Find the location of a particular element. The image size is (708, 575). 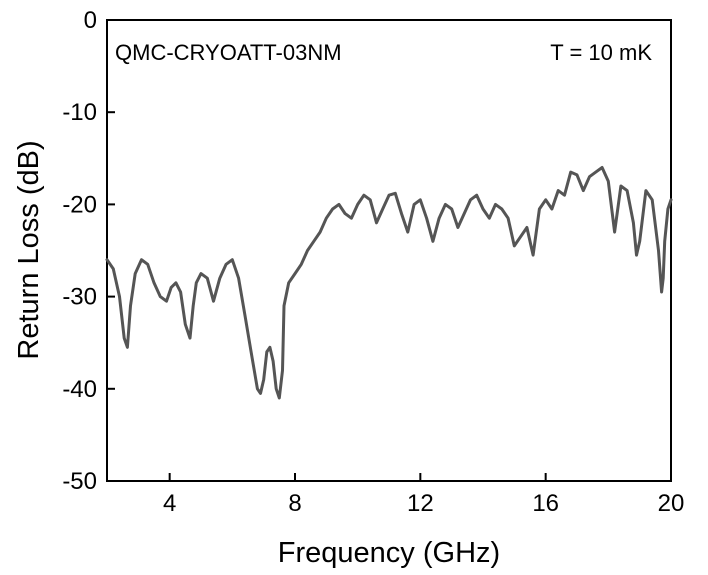

x-tick-label: 12 is located at coordinates (420, 503).